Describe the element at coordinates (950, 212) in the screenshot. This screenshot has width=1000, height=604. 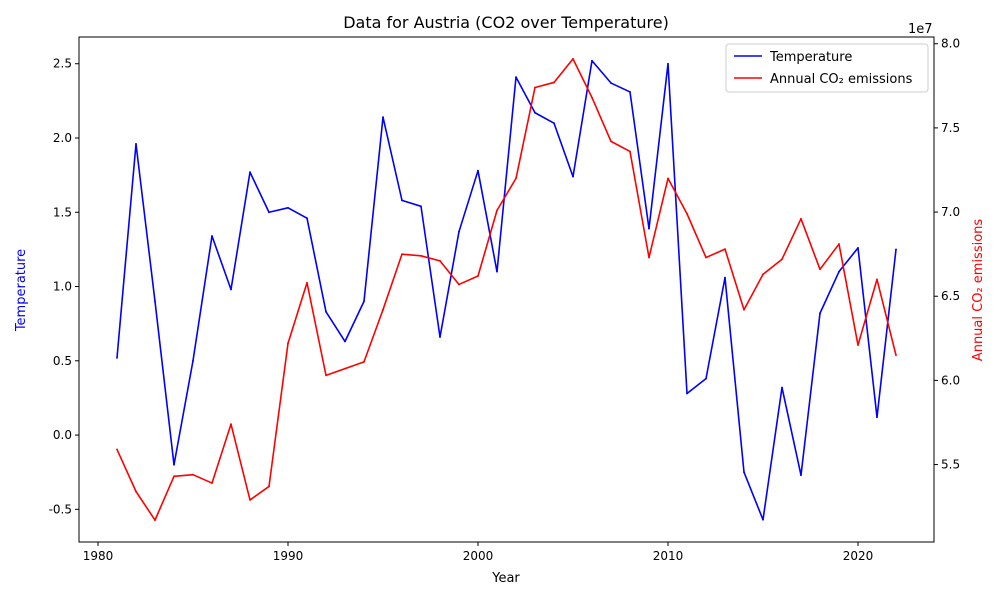
I see `y-right-tick-label: 7.0` at that location.